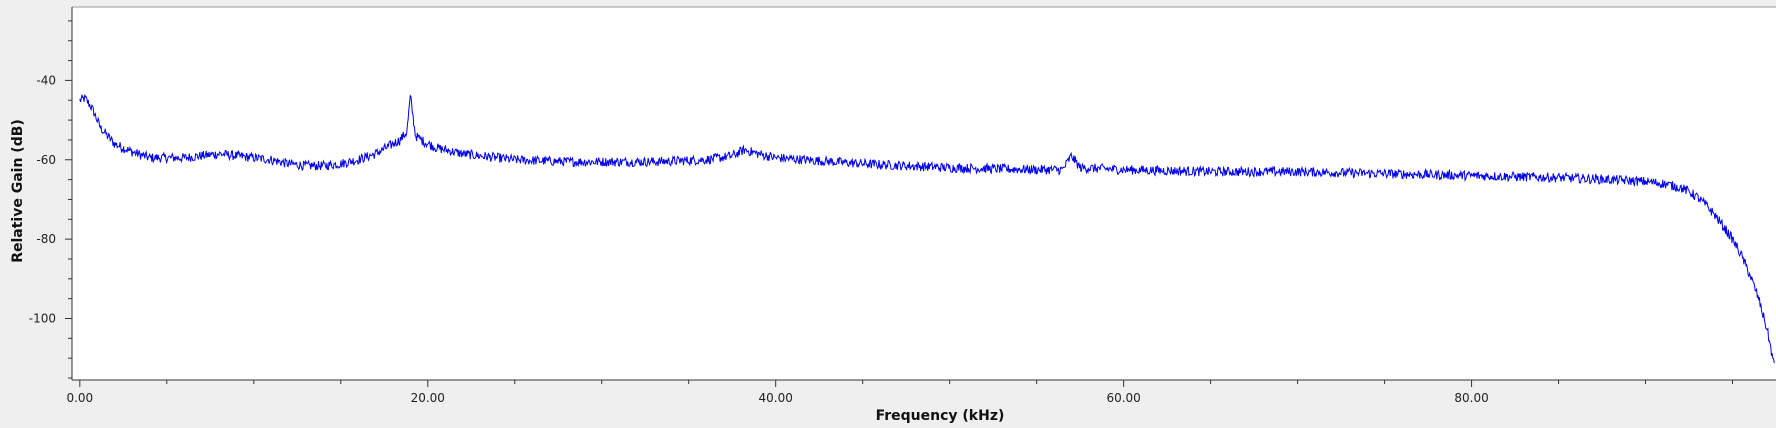 The image size is (1776, 428). Describe the element at coordinates (428, 398) in the screenshot. I see `x-tick-label: 20.00` at that location.